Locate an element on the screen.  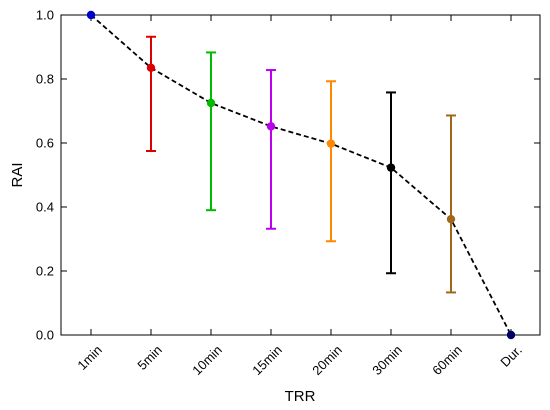
x-tick-label: 60min is located at coordinates (447, 360).